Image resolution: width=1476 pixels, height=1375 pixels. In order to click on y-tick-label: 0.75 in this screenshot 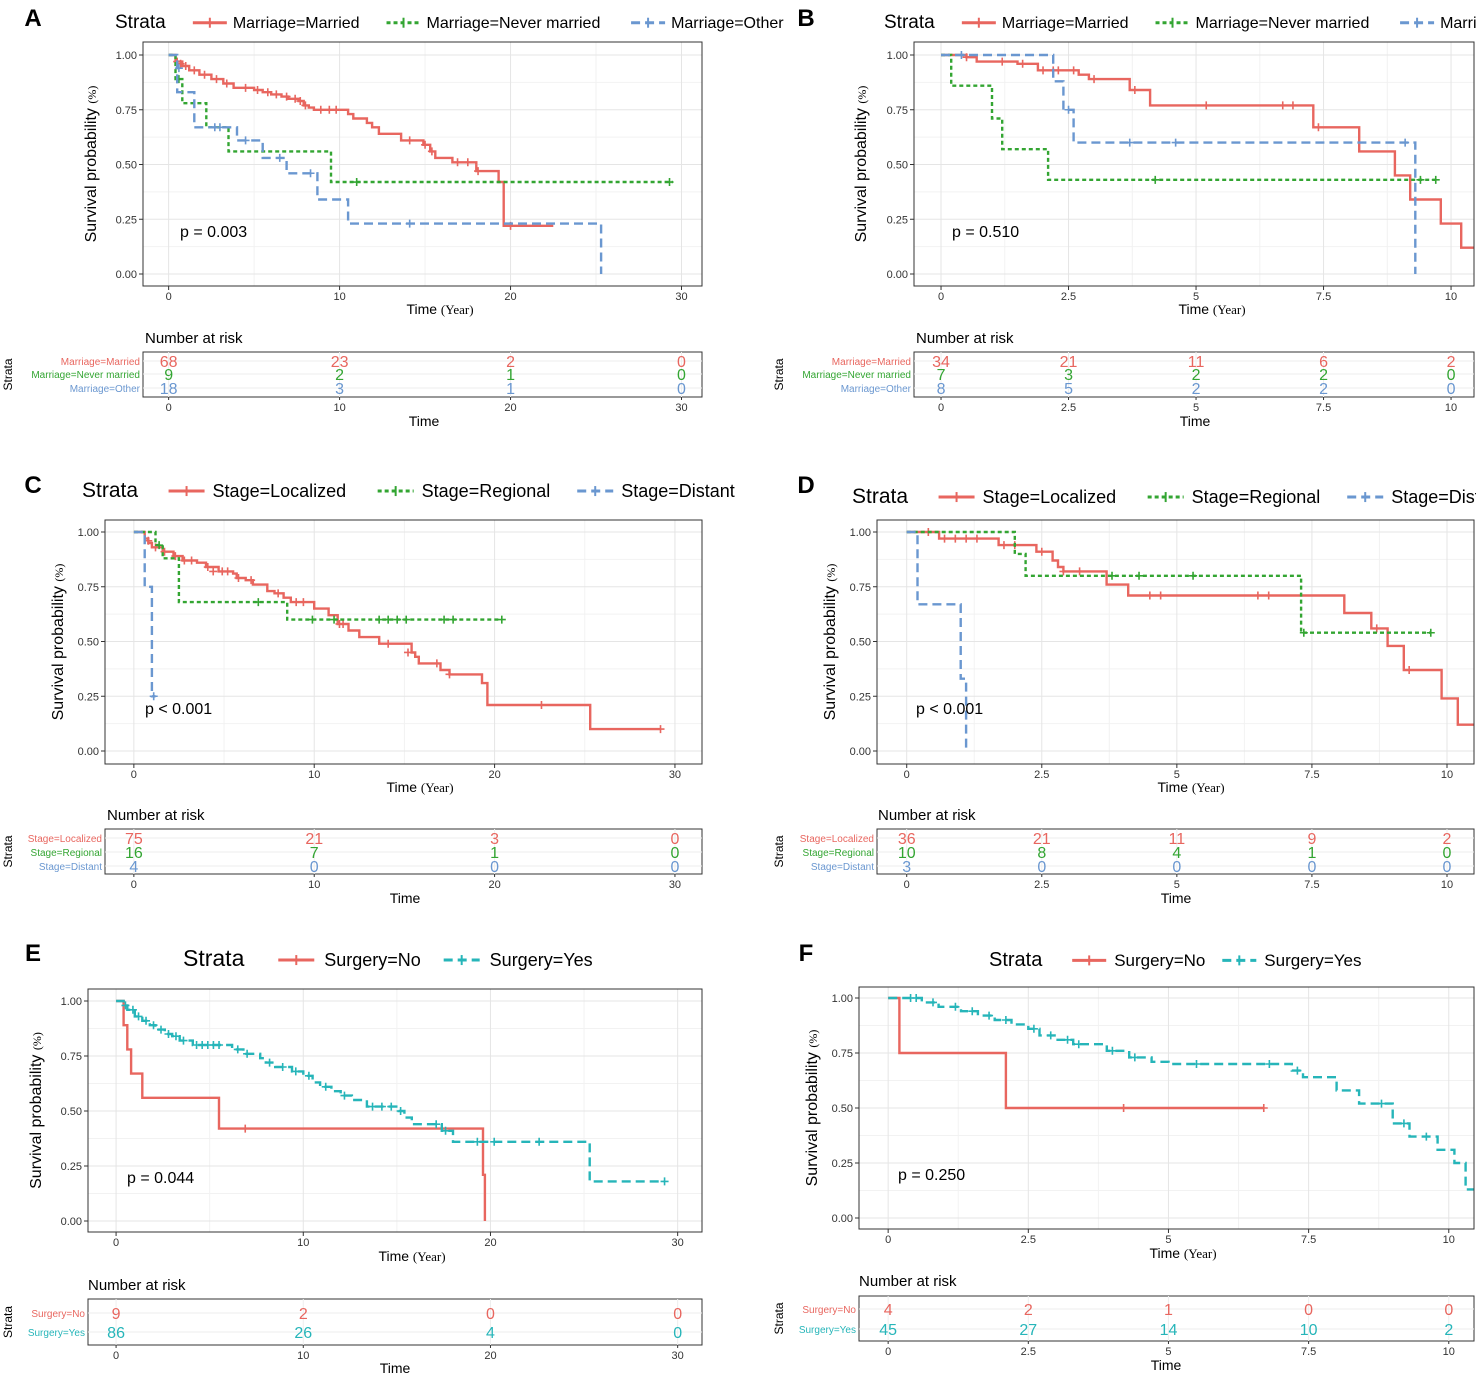, I will do `click(842, 1054)`.